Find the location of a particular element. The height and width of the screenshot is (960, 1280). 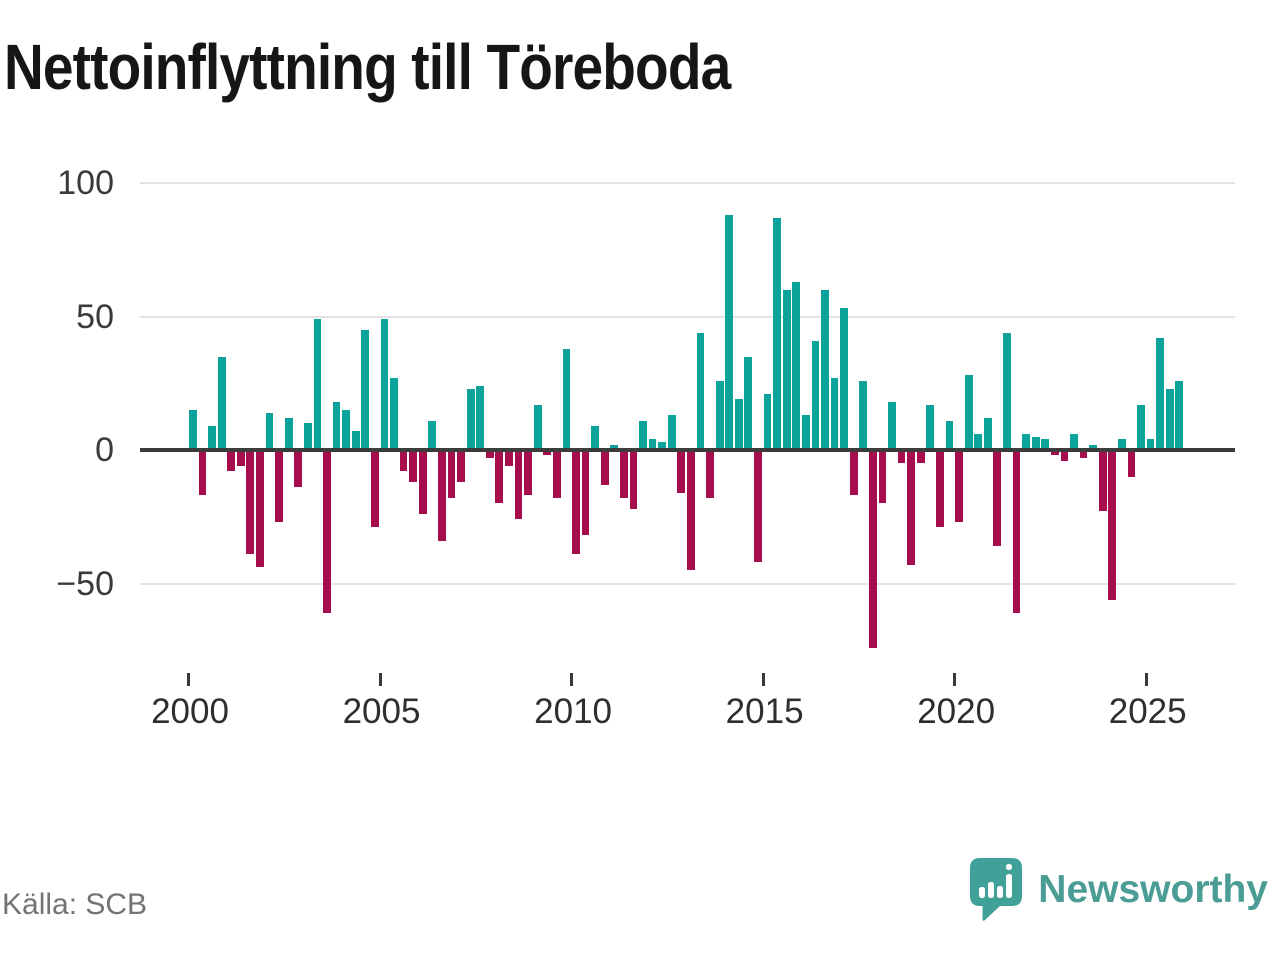

bar-2003-q3 is located at coordinates (327, 531).